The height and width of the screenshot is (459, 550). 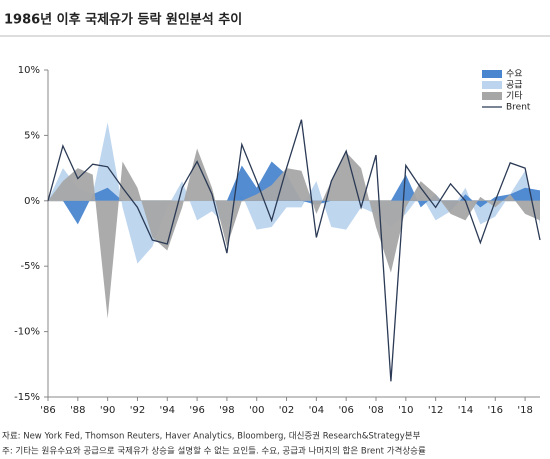 I want to click on y-tick-label: -10%, so click(x=27, y=332).